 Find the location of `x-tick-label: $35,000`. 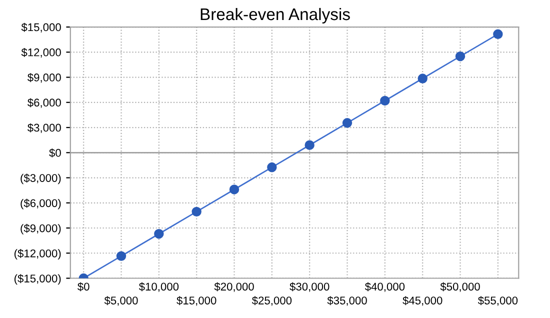

x-tick-label: $35,000 is located at coordinates (347, 301).